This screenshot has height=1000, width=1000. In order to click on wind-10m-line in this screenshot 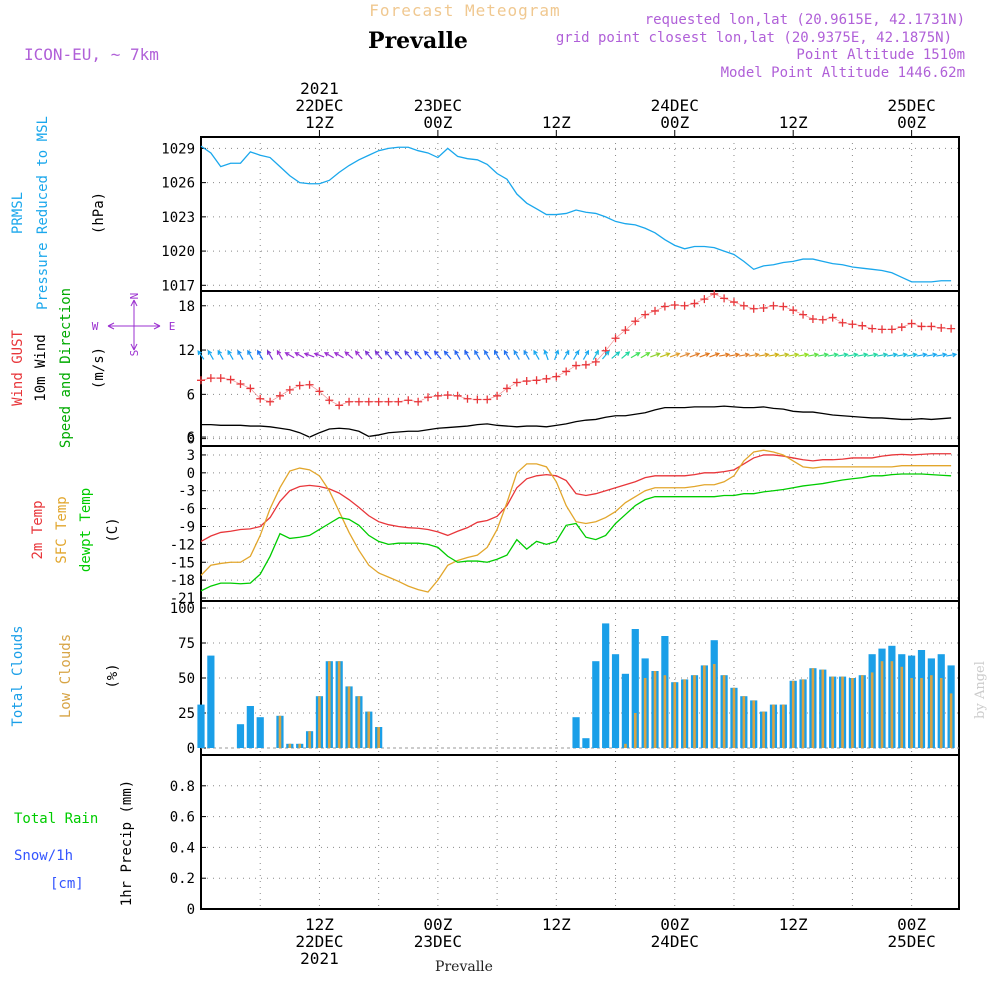, I will do `click(576, 421)`.